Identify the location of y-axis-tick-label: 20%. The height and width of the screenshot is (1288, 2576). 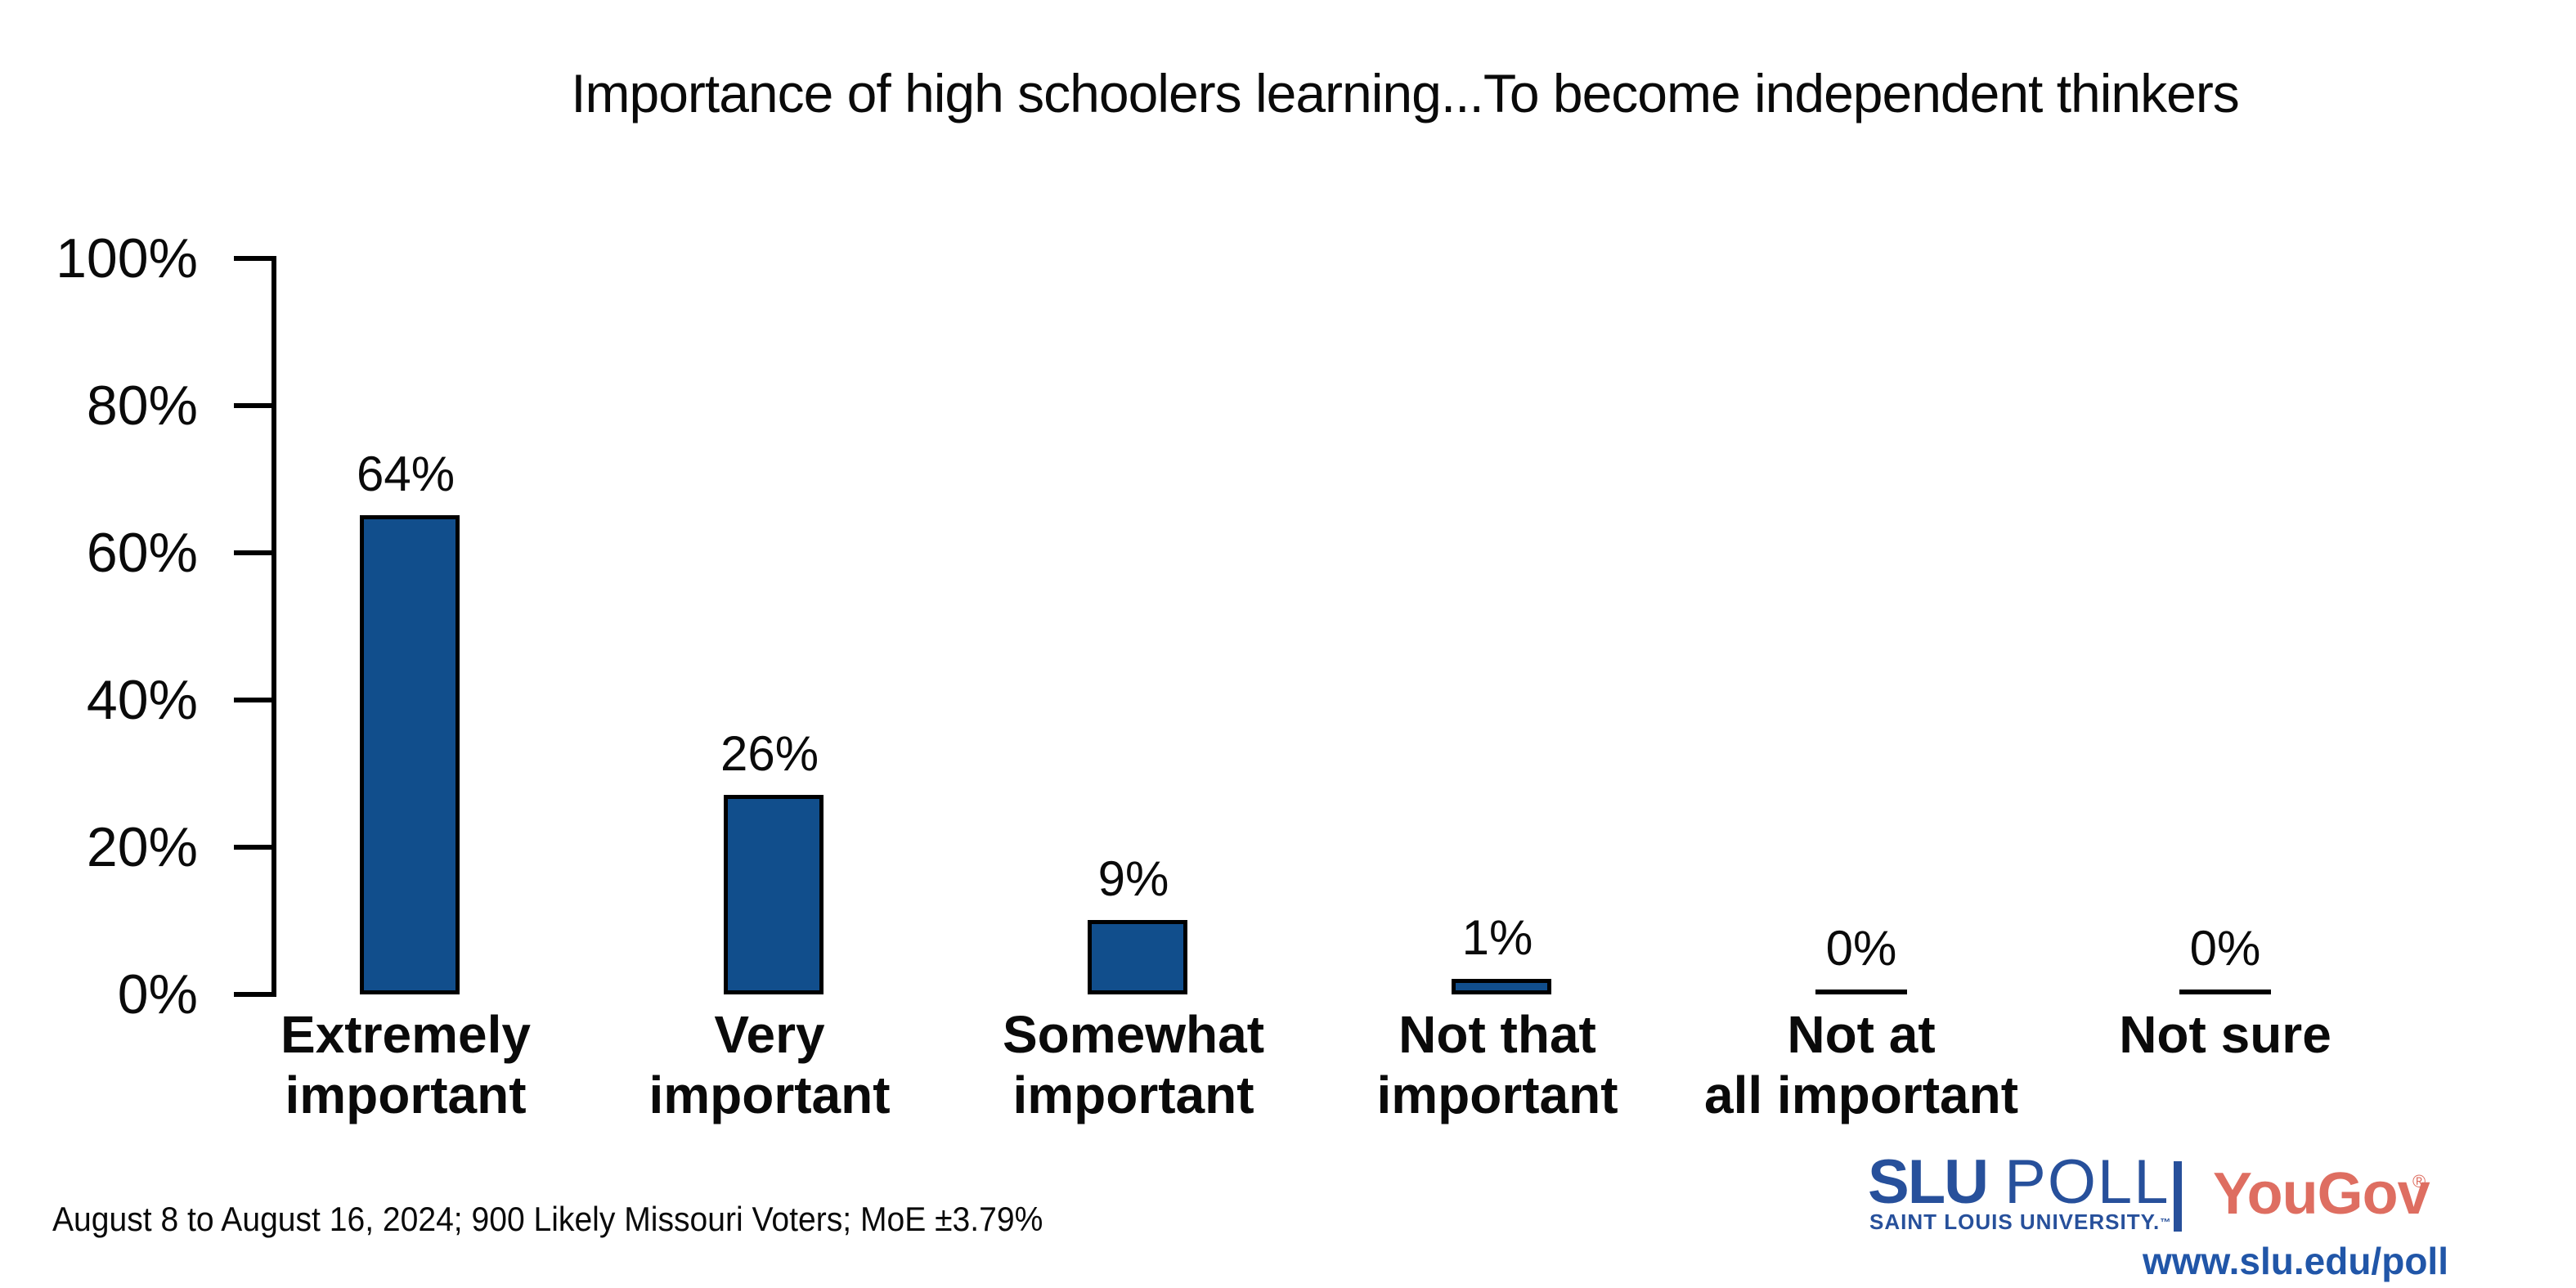
(142, 847).